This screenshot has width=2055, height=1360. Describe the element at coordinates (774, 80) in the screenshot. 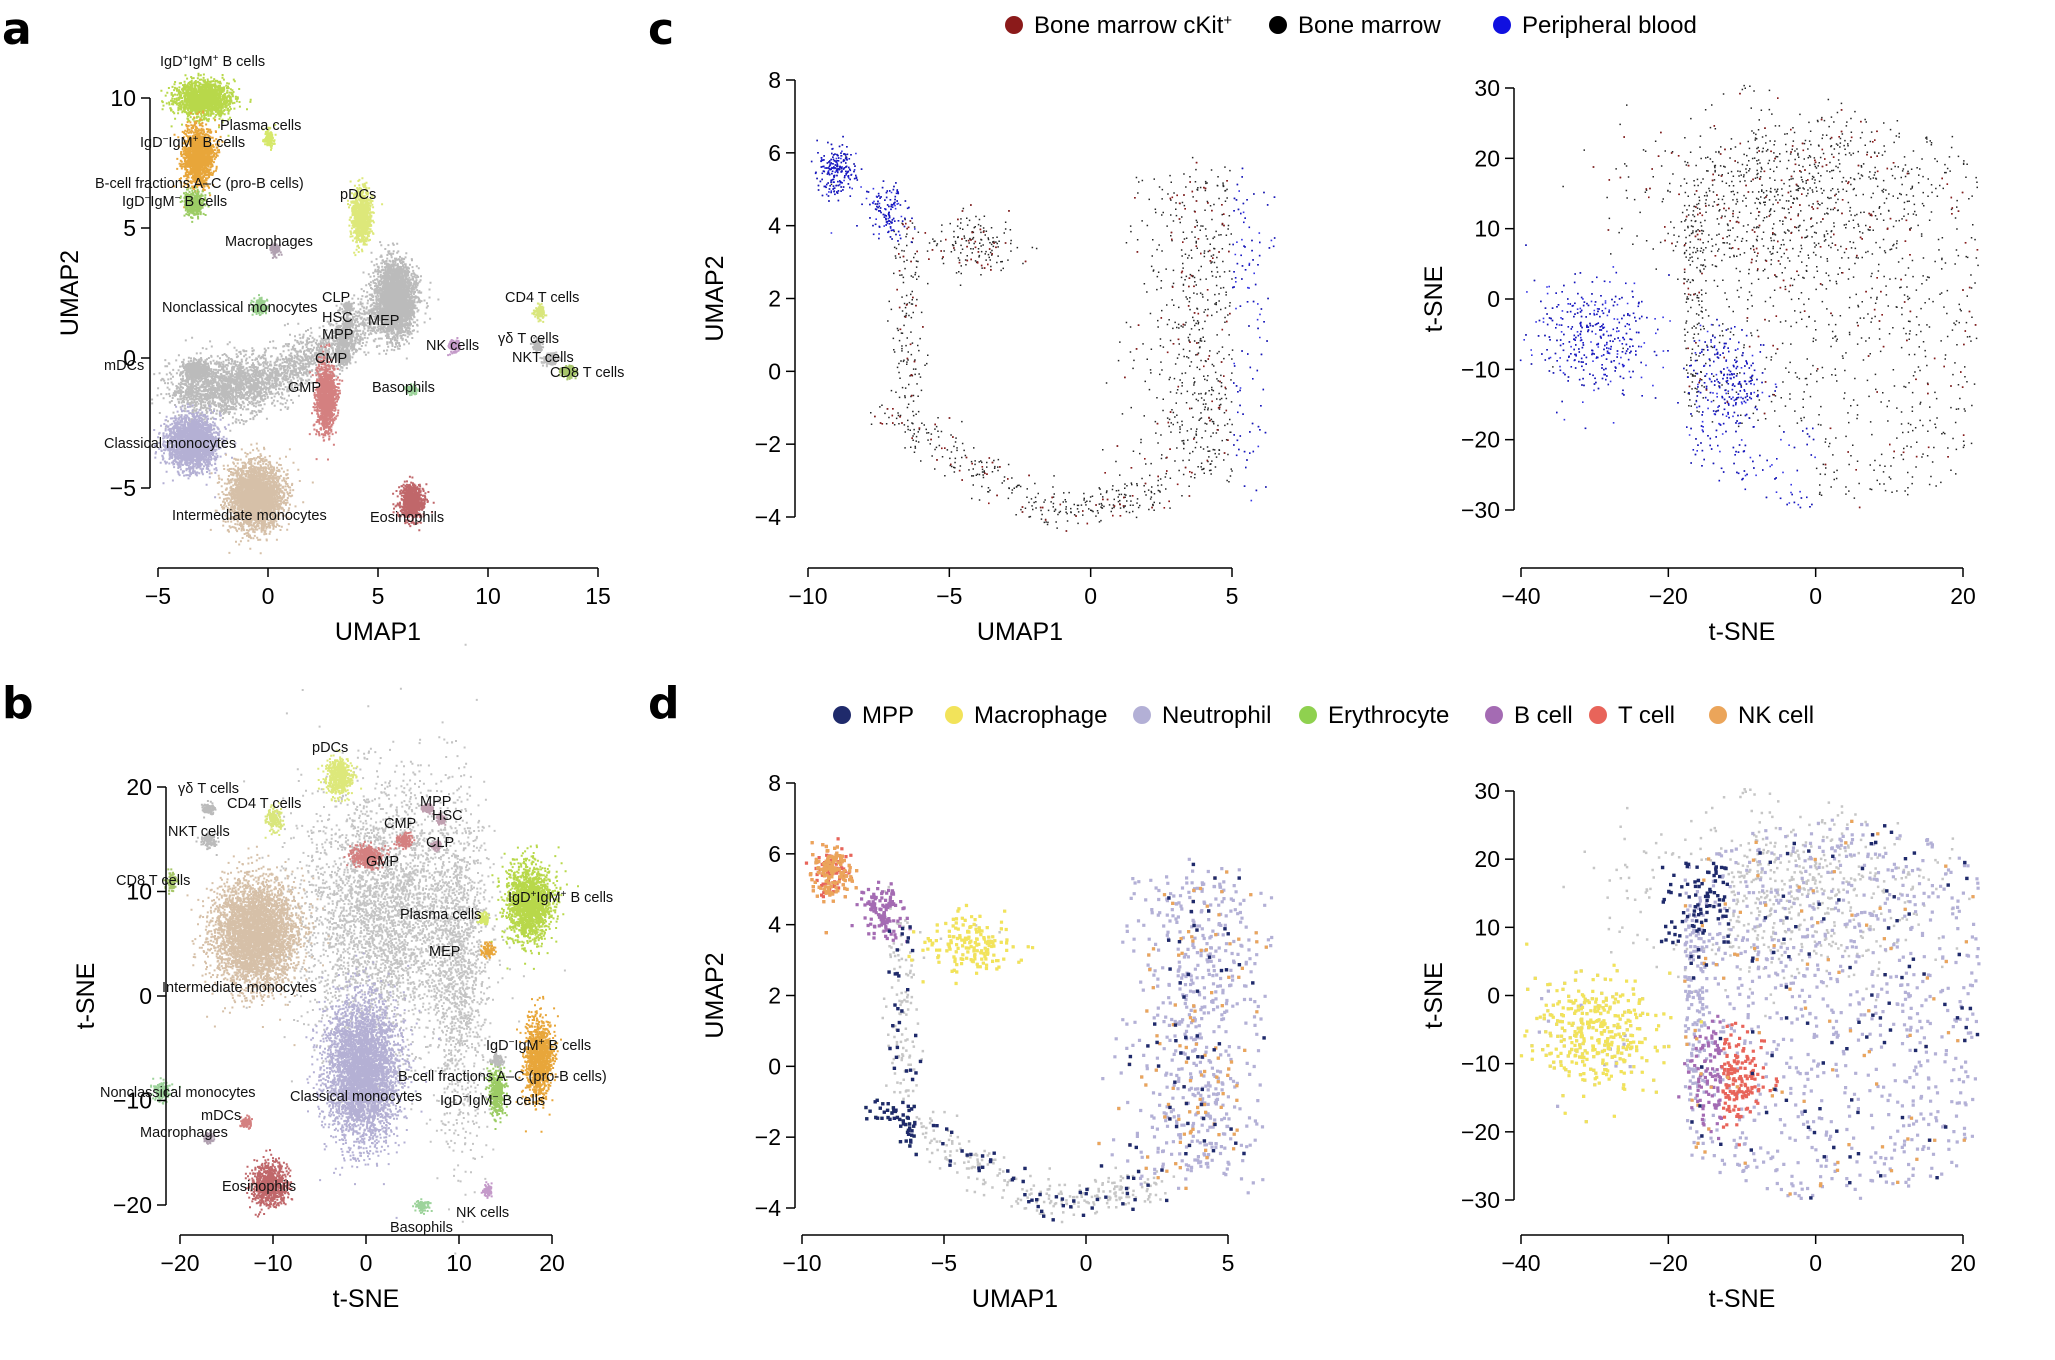

I see `y-tick-label-c-left: 8` at that location.